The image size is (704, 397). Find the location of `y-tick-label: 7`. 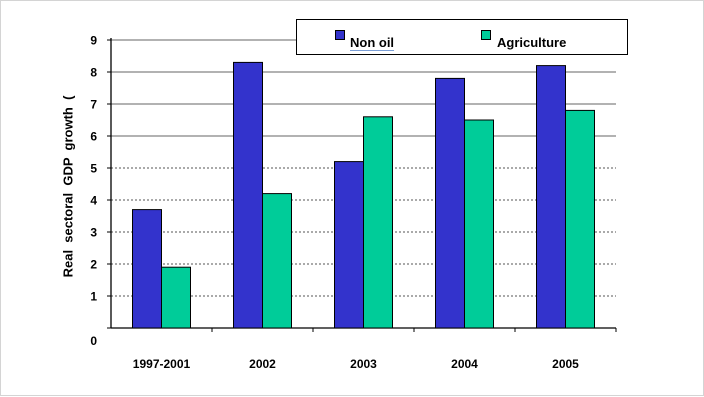

y-tick-label: 7 is located at coordinates (93, 105).